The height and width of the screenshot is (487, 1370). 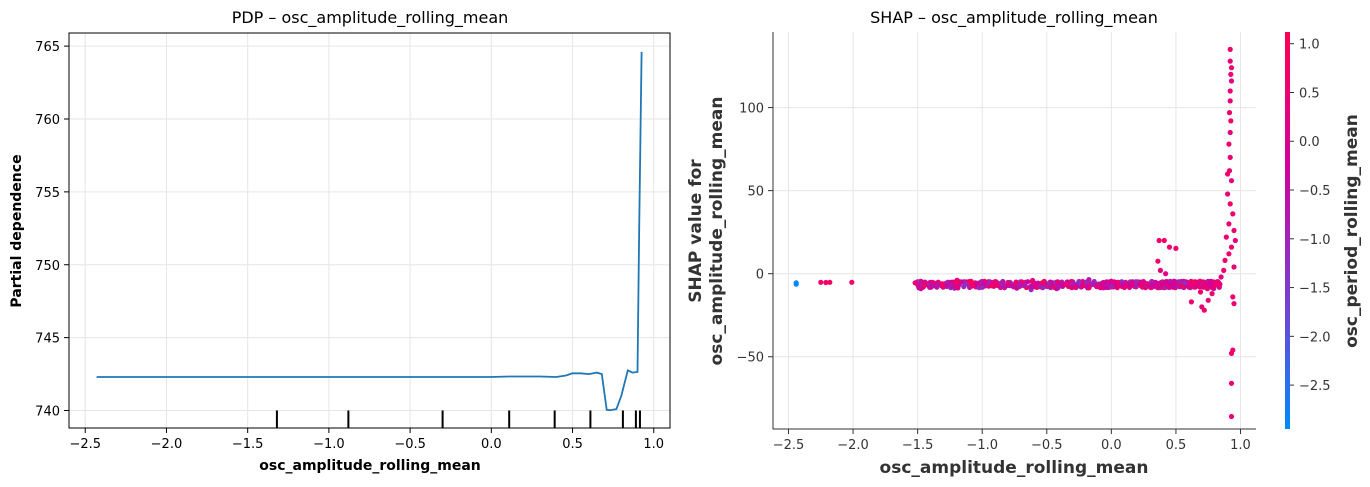 What do you see at coordinates (717, 231) in the screenshot?
I see `shap-y-axis-label-line2: osc_amplitude_rolling_mean` at bounding box center [717, 231].